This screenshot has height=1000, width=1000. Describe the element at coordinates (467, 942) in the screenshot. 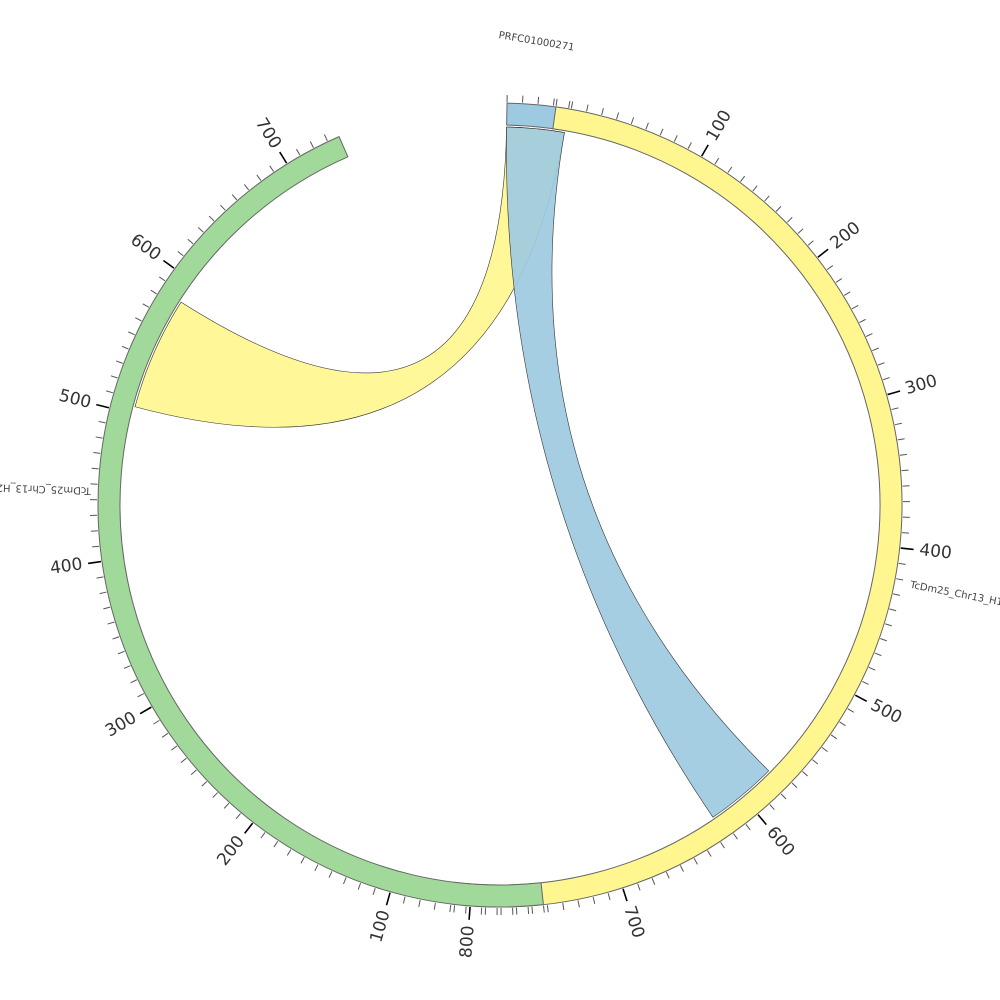

I see `tick-label: 800` at that location.